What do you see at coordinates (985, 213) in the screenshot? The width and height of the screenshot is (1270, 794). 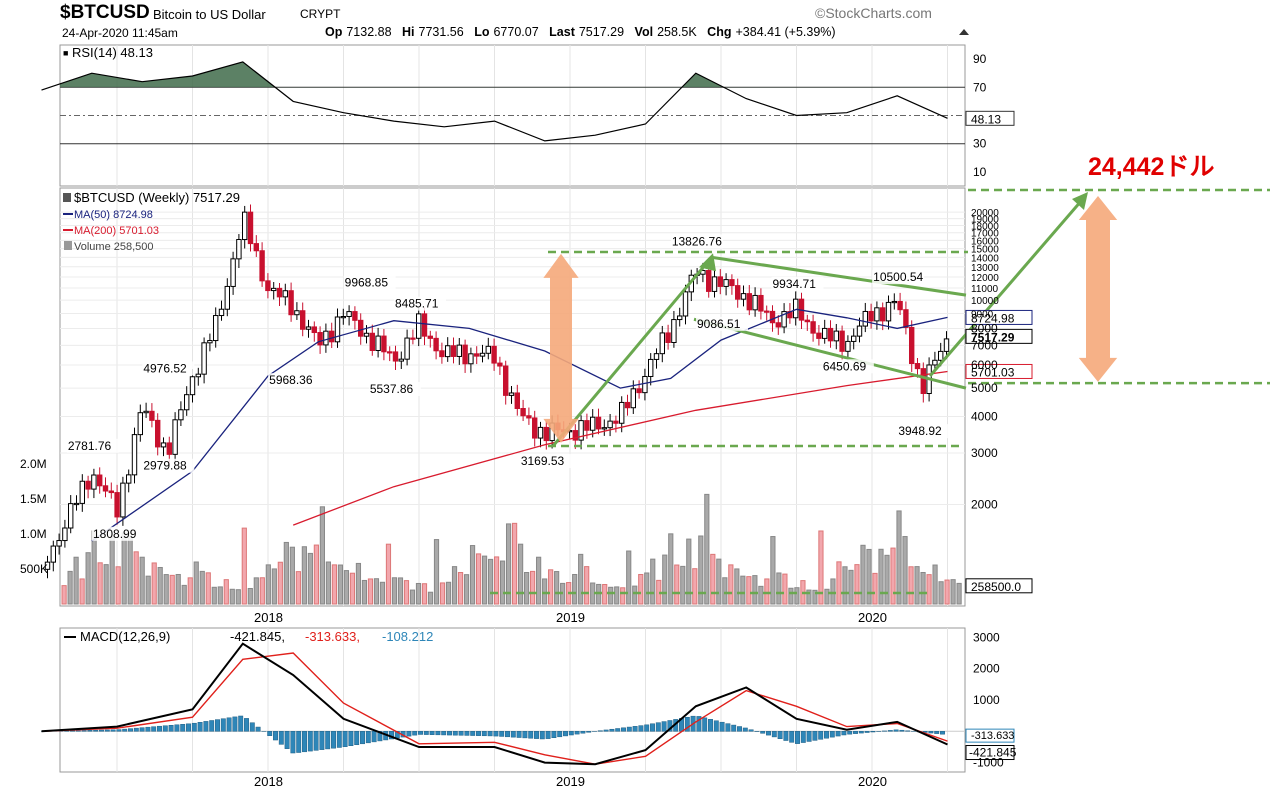 I see `price-tick-label: 20000` at bounding box center [985, 213].